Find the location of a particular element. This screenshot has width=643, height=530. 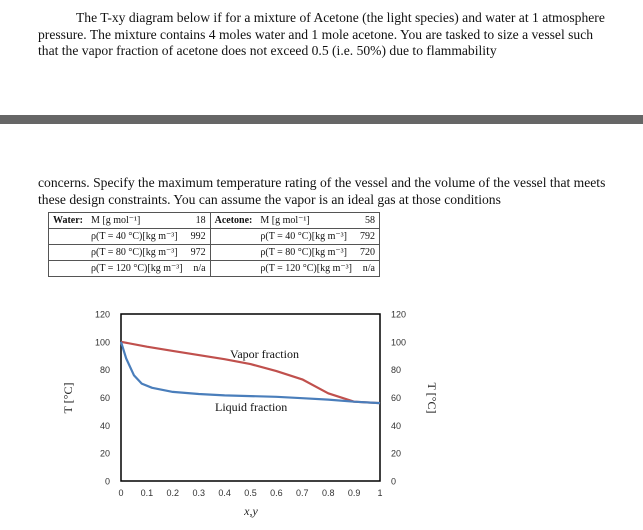

liquid-fraction-label: Liquid fraction is located at coordinates (251, 407).